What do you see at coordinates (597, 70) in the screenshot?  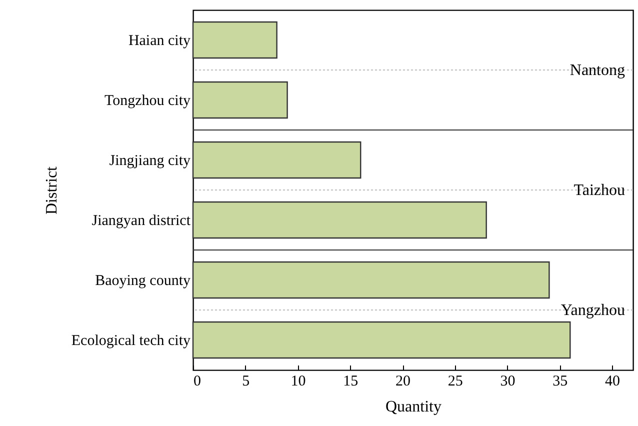 I see `annotation: Nantong` at bounding box center [597, 70].